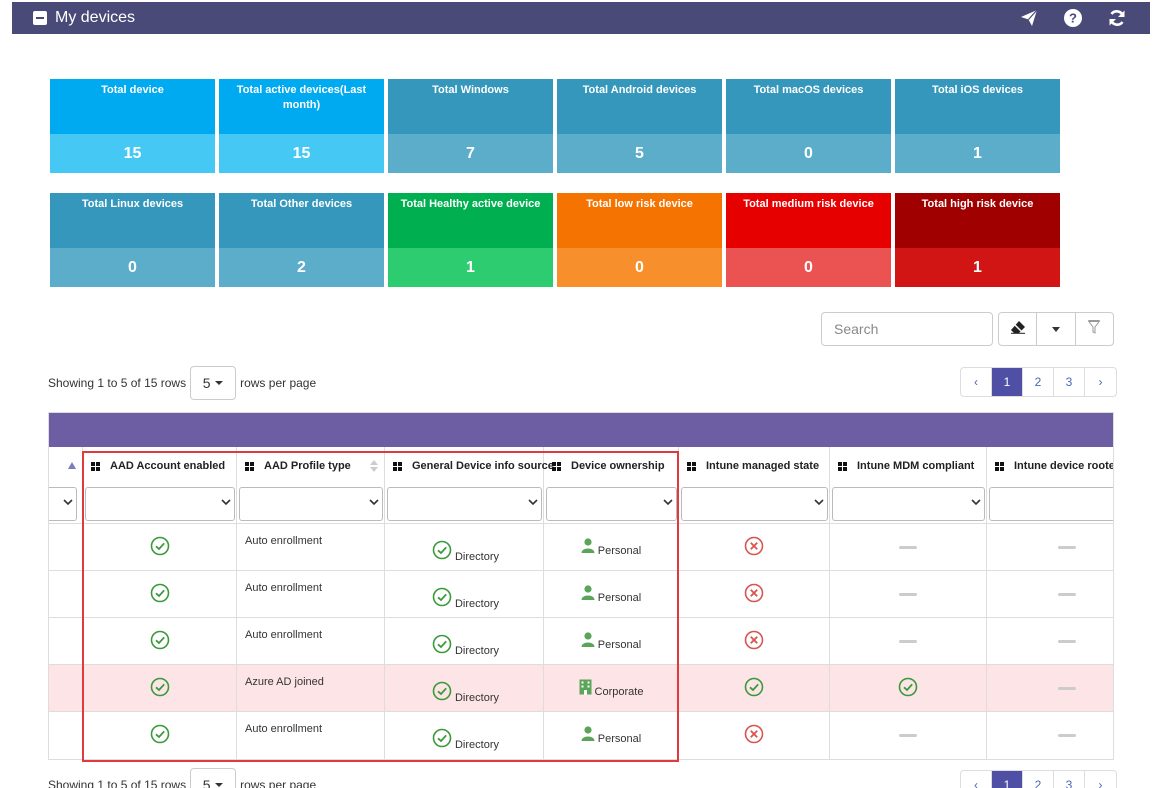 This screenshot has height=788, width=1160. I want to click on column-header: AAD Account enabled, so click(159, 466).